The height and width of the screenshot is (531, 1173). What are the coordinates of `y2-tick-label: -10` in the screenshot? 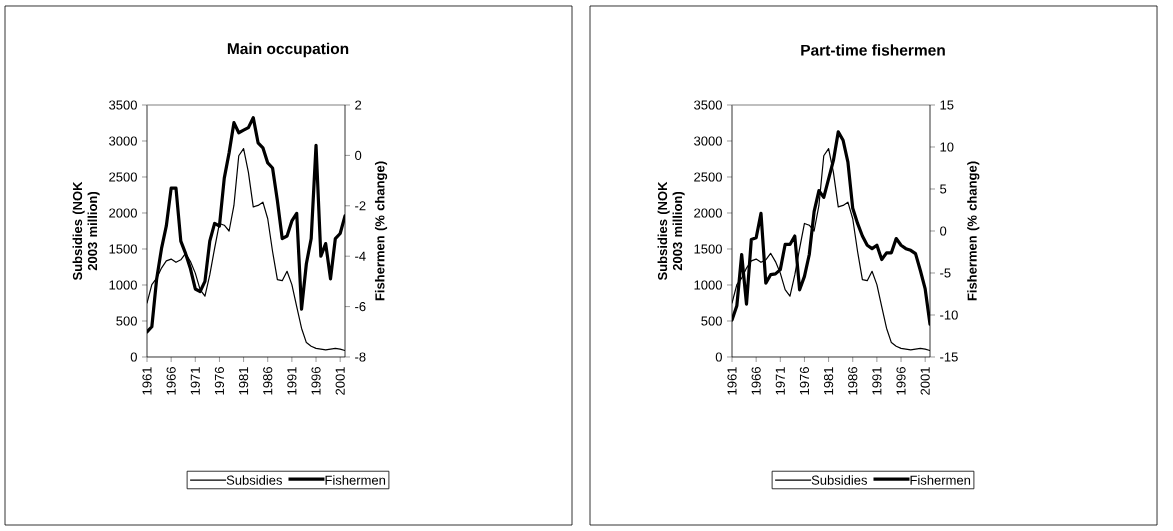 It's located at (949, 315).